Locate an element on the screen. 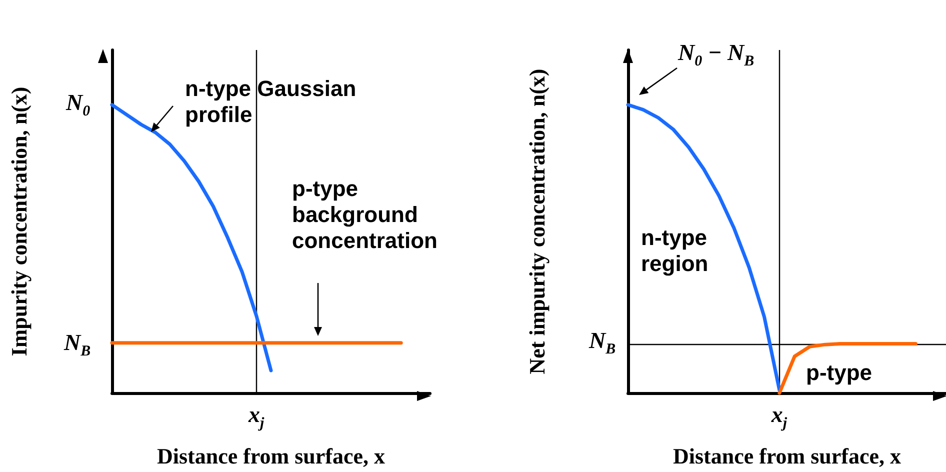 The height and width of the screenshot is (472, 946). text: N$_{0}$ is located at coordinates (78, 105).